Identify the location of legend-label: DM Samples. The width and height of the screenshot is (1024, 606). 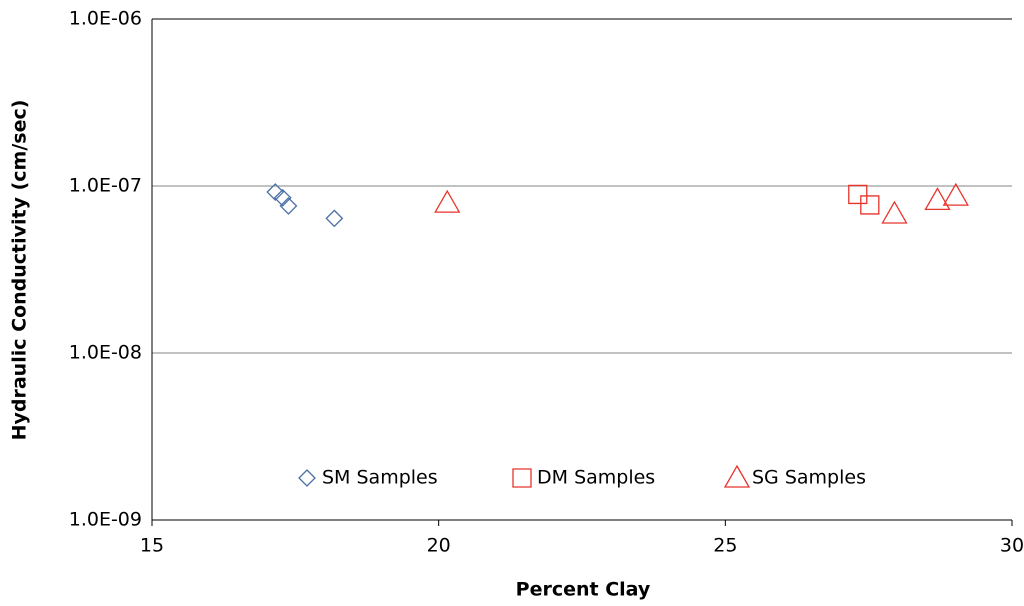
(596, 478).